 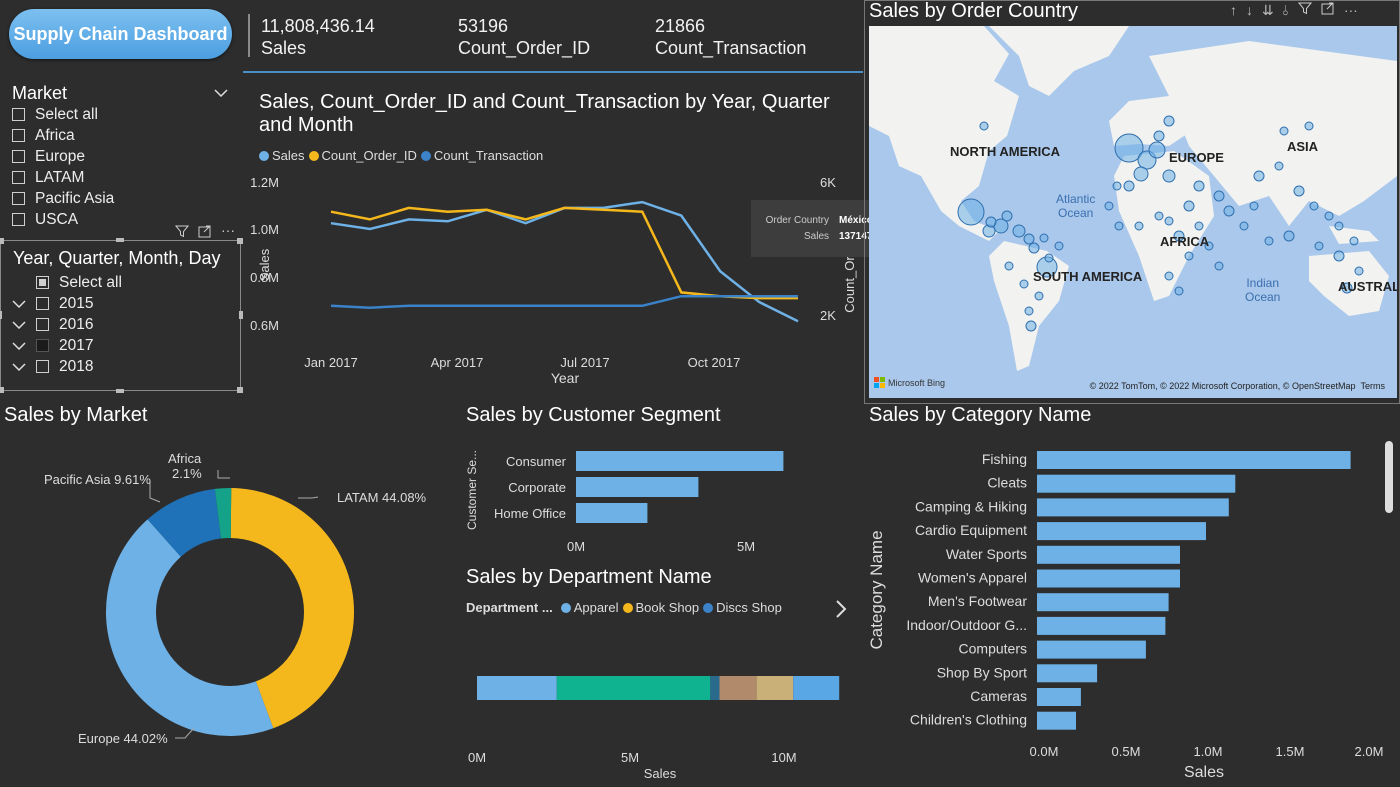 What do you see at coordinates (122, 324) in the screenshot?
I see `date-option-2016: 2016` at bounding box center [122, 324].